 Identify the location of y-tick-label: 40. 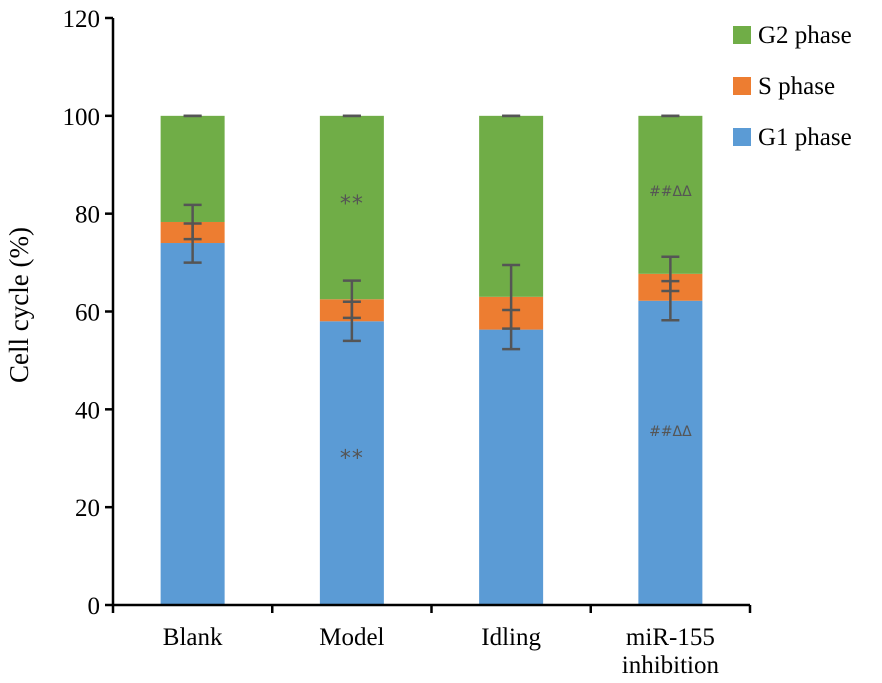
(87, 410).